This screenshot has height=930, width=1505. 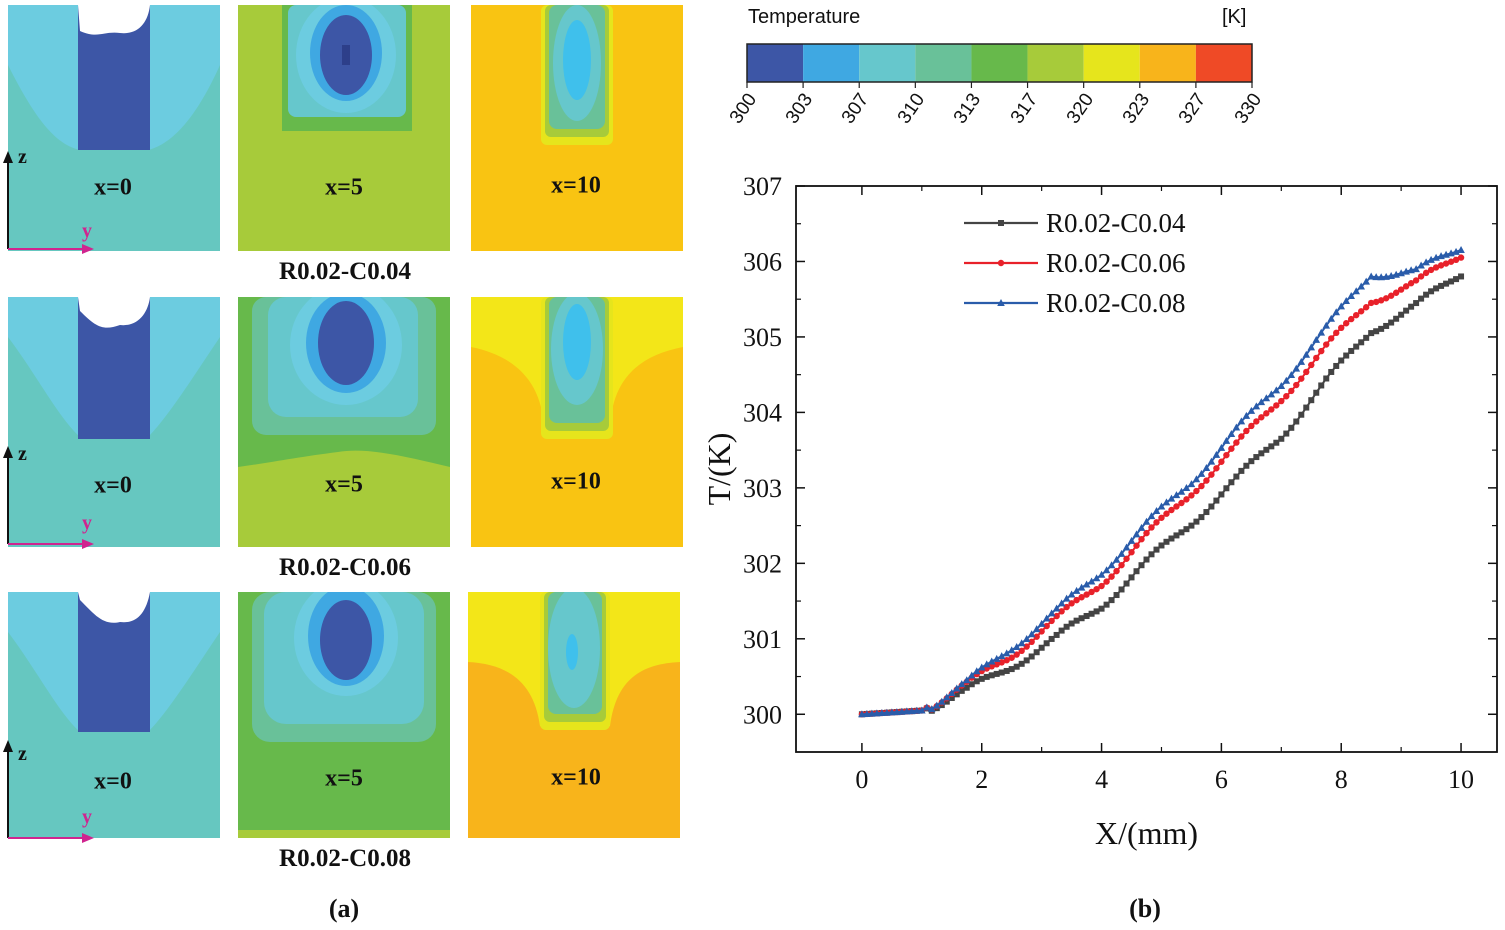 I want to click on y-axis-label: T/(K), so click(x=719, y=469).